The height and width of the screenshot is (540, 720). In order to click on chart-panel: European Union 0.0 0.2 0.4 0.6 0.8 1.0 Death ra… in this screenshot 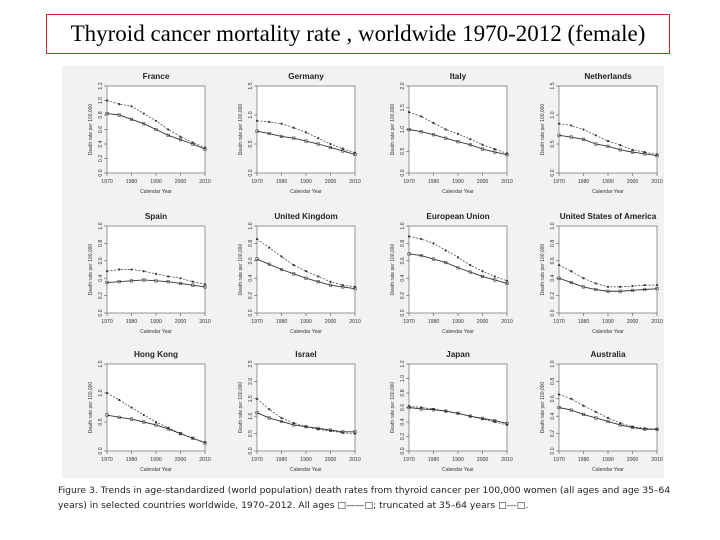, I will do `click(439, 274)`.